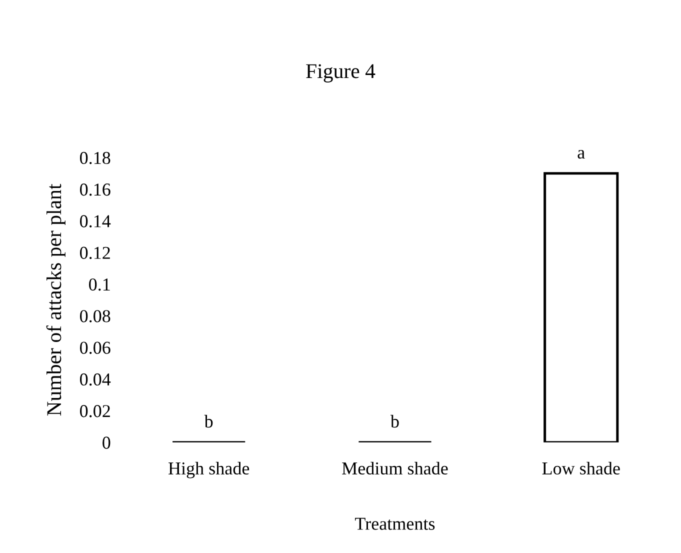 This screenshot has height=553, width=681. I want to click on chart-title: Figure 4, so click(341, 73).